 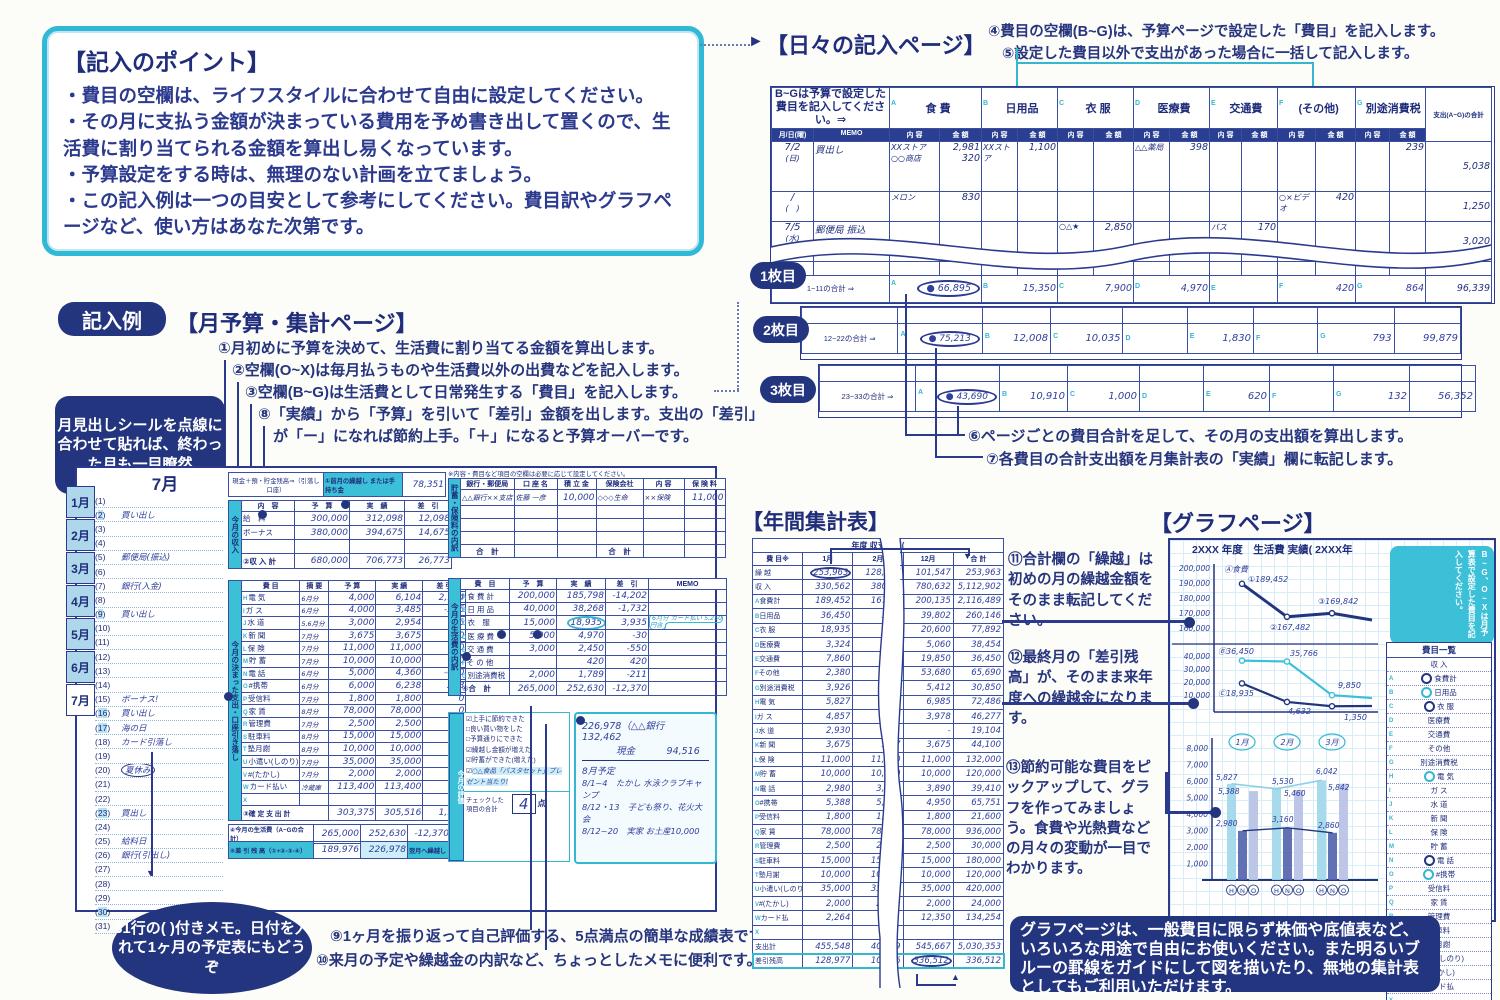 What do you see at coordinates (1391, 108) in the screenshot?
I see `category-header: G 別途消費税` at bounding box center [1391, 108].